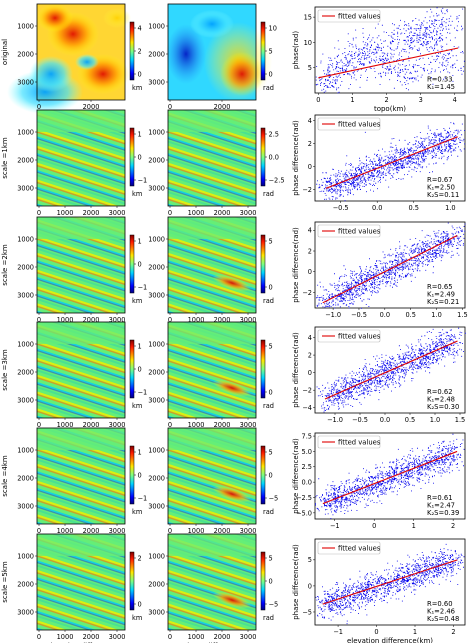 The width and height of the screenshot is (474, 643). Describe the element at coordinates (441, 611) in the screenshot. I see `stat-label: K₁=2.46` at that location.